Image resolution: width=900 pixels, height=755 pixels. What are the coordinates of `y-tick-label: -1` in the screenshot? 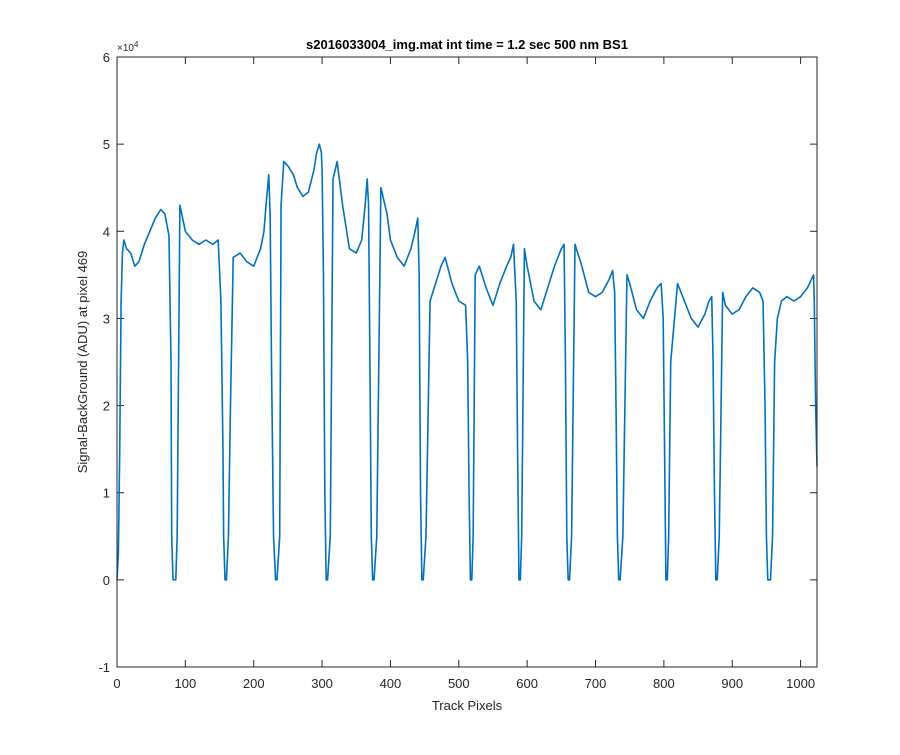 It's located at (104, 667).